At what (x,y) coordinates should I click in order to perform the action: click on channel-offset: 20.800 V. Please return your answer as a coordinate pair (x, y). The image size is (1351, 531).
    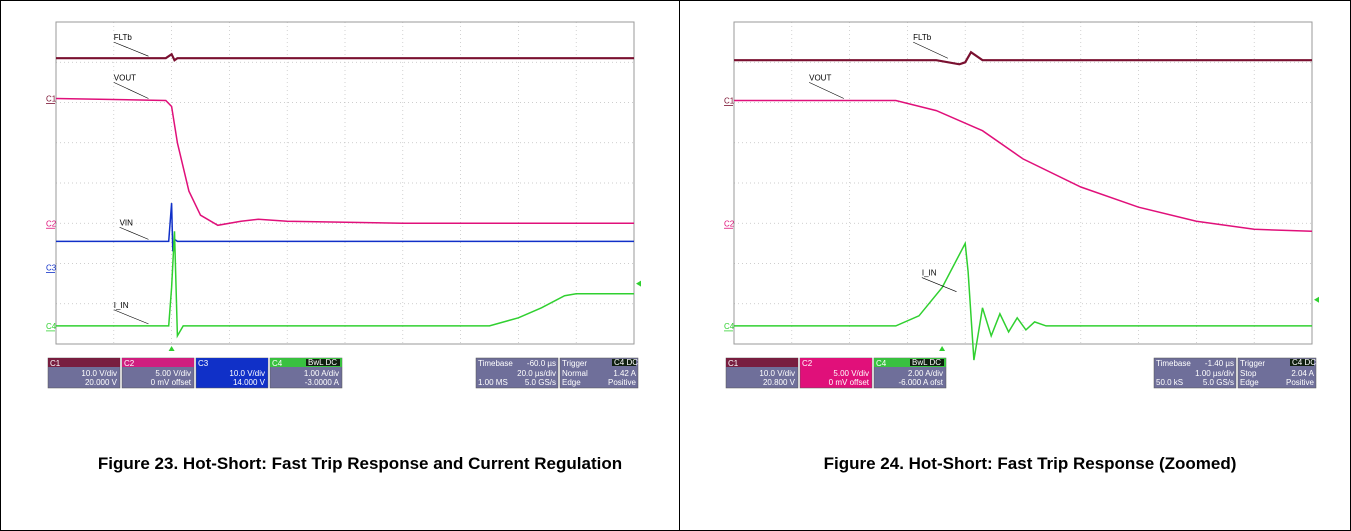
    Looking at the image, I should click on (779, 382).